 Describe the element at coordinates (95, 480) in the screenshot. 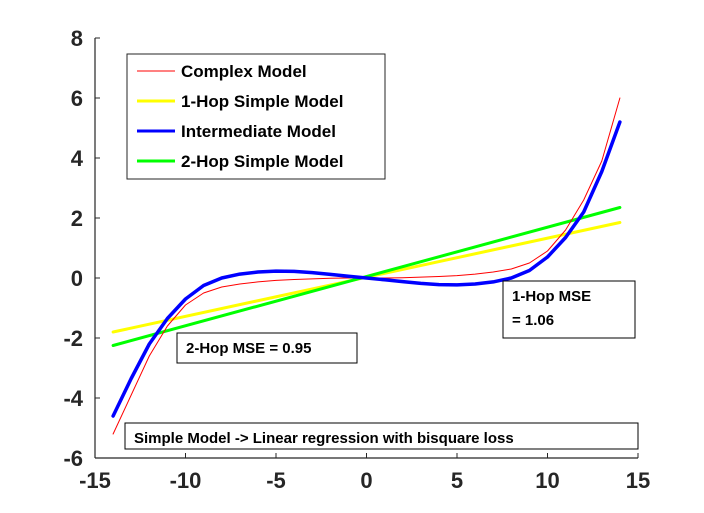

I see `x-tick-label: -15` at that location.